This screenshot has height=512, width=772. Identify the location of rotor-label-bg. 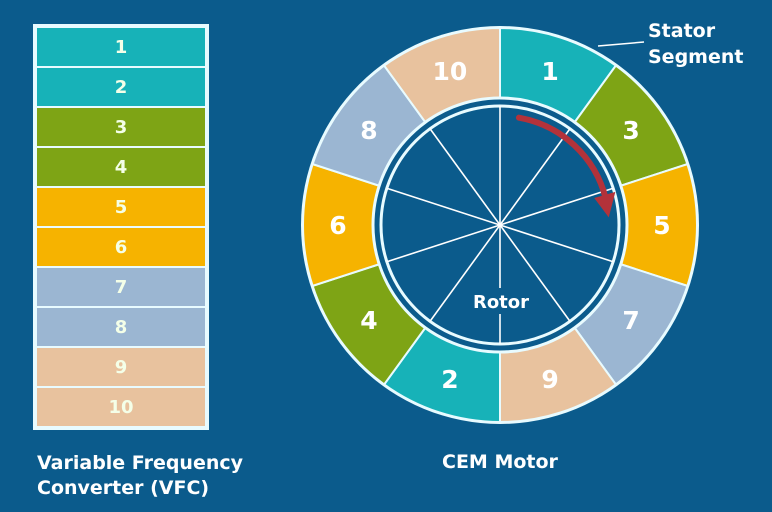
(500, 301).